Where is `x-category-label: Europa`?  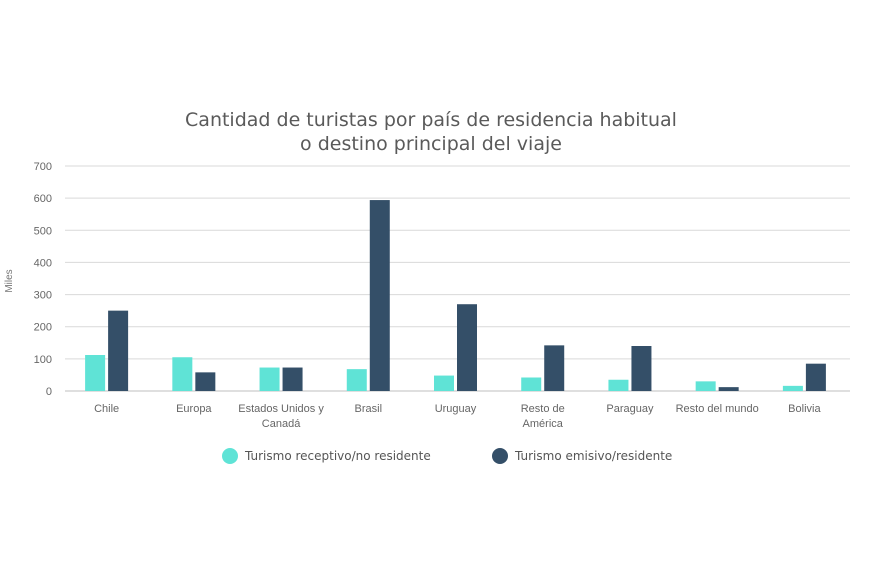
x-category-label: Europa is located at coordinates (194, 409).